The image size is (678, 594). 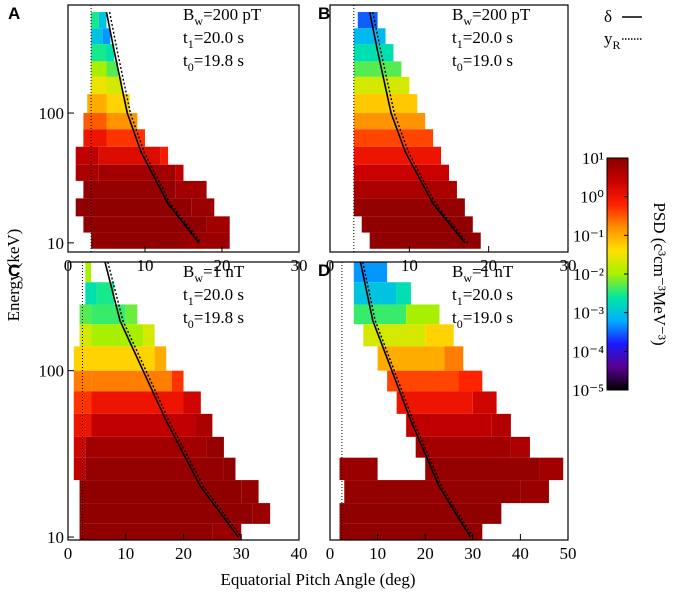 I want to click on panel-label: A, so click(x=14, y=13).